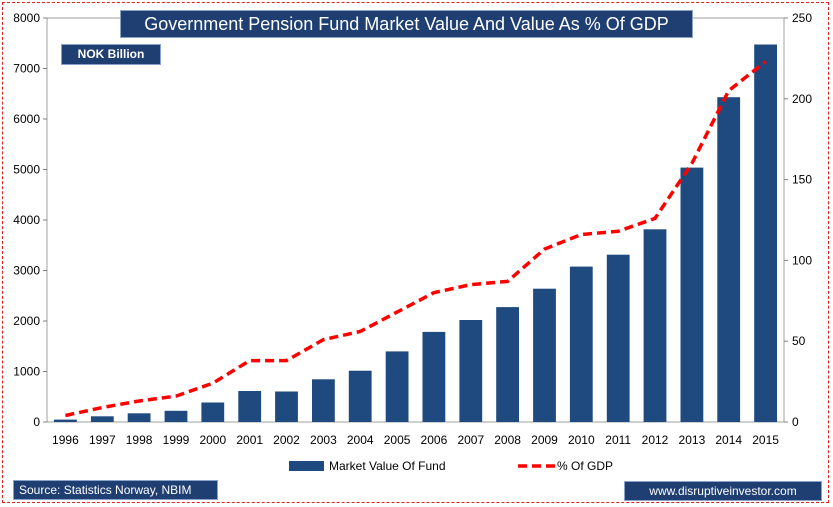 This screenshot has width=833, height=507. I want to click on y-left-tick-label: 3000, so click(26, 271).